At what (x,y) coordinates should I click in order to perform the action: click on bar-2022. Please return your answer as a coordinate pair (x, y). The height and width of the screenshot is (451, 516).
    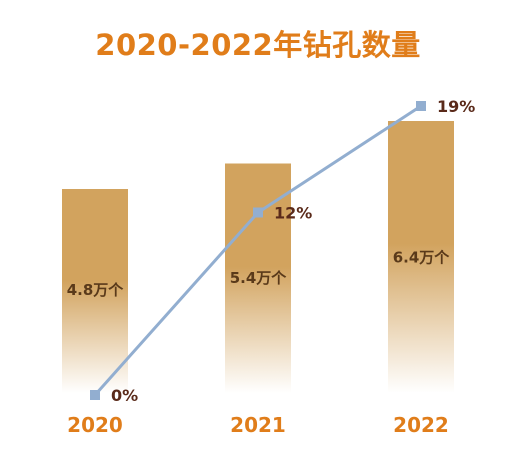
    Looking at the image, I should click on (421, 257).